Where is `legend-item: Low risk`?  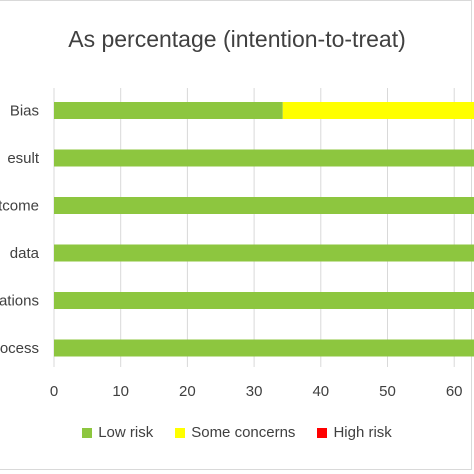
legend-item: Low risk is located at coordinates (117, 432).